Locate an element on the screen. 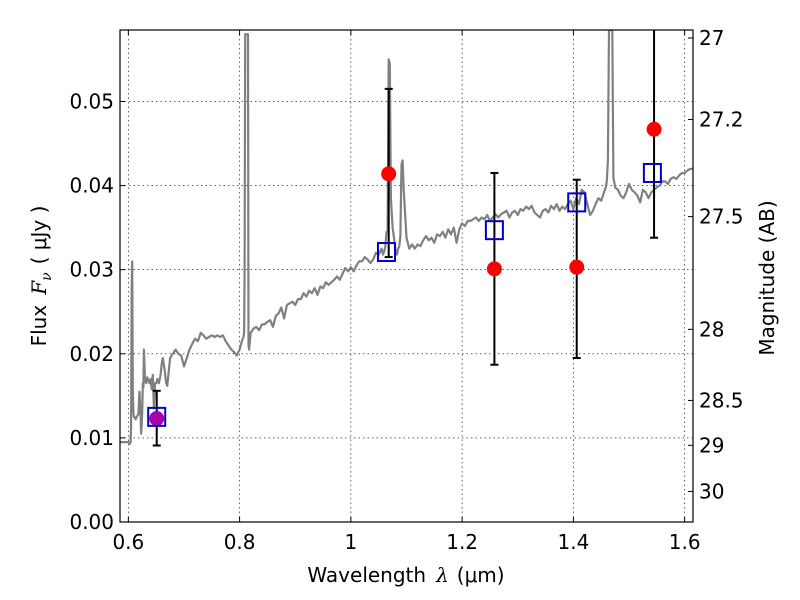 This screenshot has width=800, height=600. mag-tick-label: 29 is located at coordinates (711, 445).